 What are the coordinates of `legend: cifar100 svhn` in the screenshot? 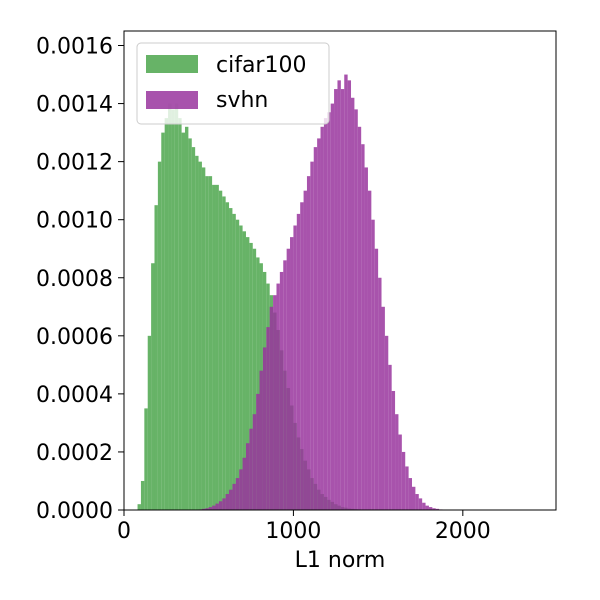 It's located at (233, 83).